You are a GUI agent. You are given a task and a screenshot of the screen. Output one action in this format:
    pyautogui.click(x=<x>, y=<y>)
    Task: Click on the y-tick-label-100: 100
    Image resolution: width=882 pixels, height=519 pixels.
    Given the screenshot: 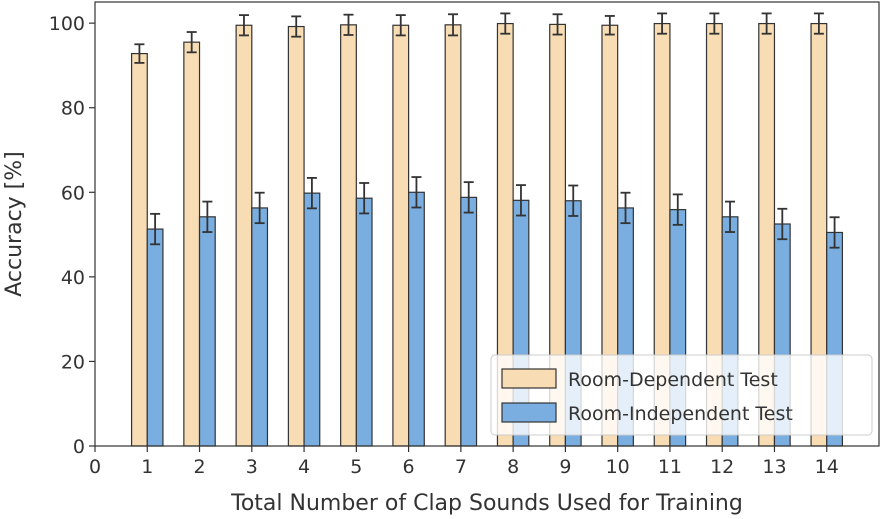 What is the action you would take?
    pyautogui.click(x=67, y=24)
    